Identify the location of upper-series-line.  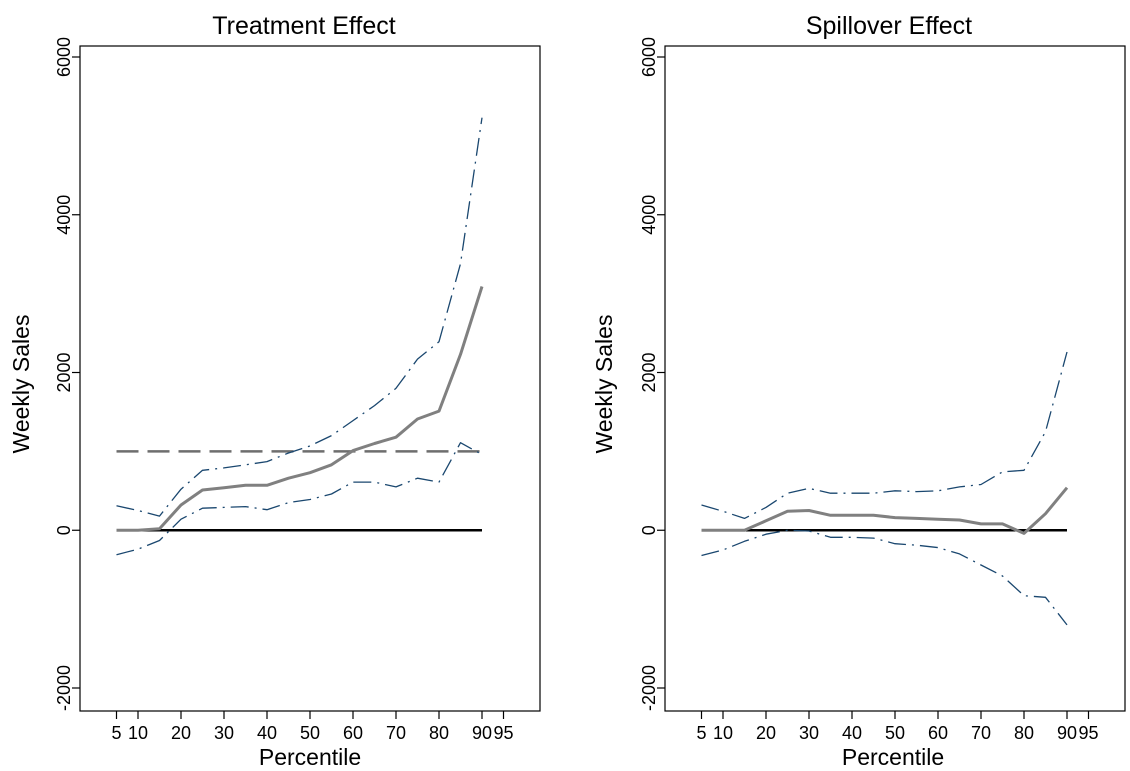
(884, 435).